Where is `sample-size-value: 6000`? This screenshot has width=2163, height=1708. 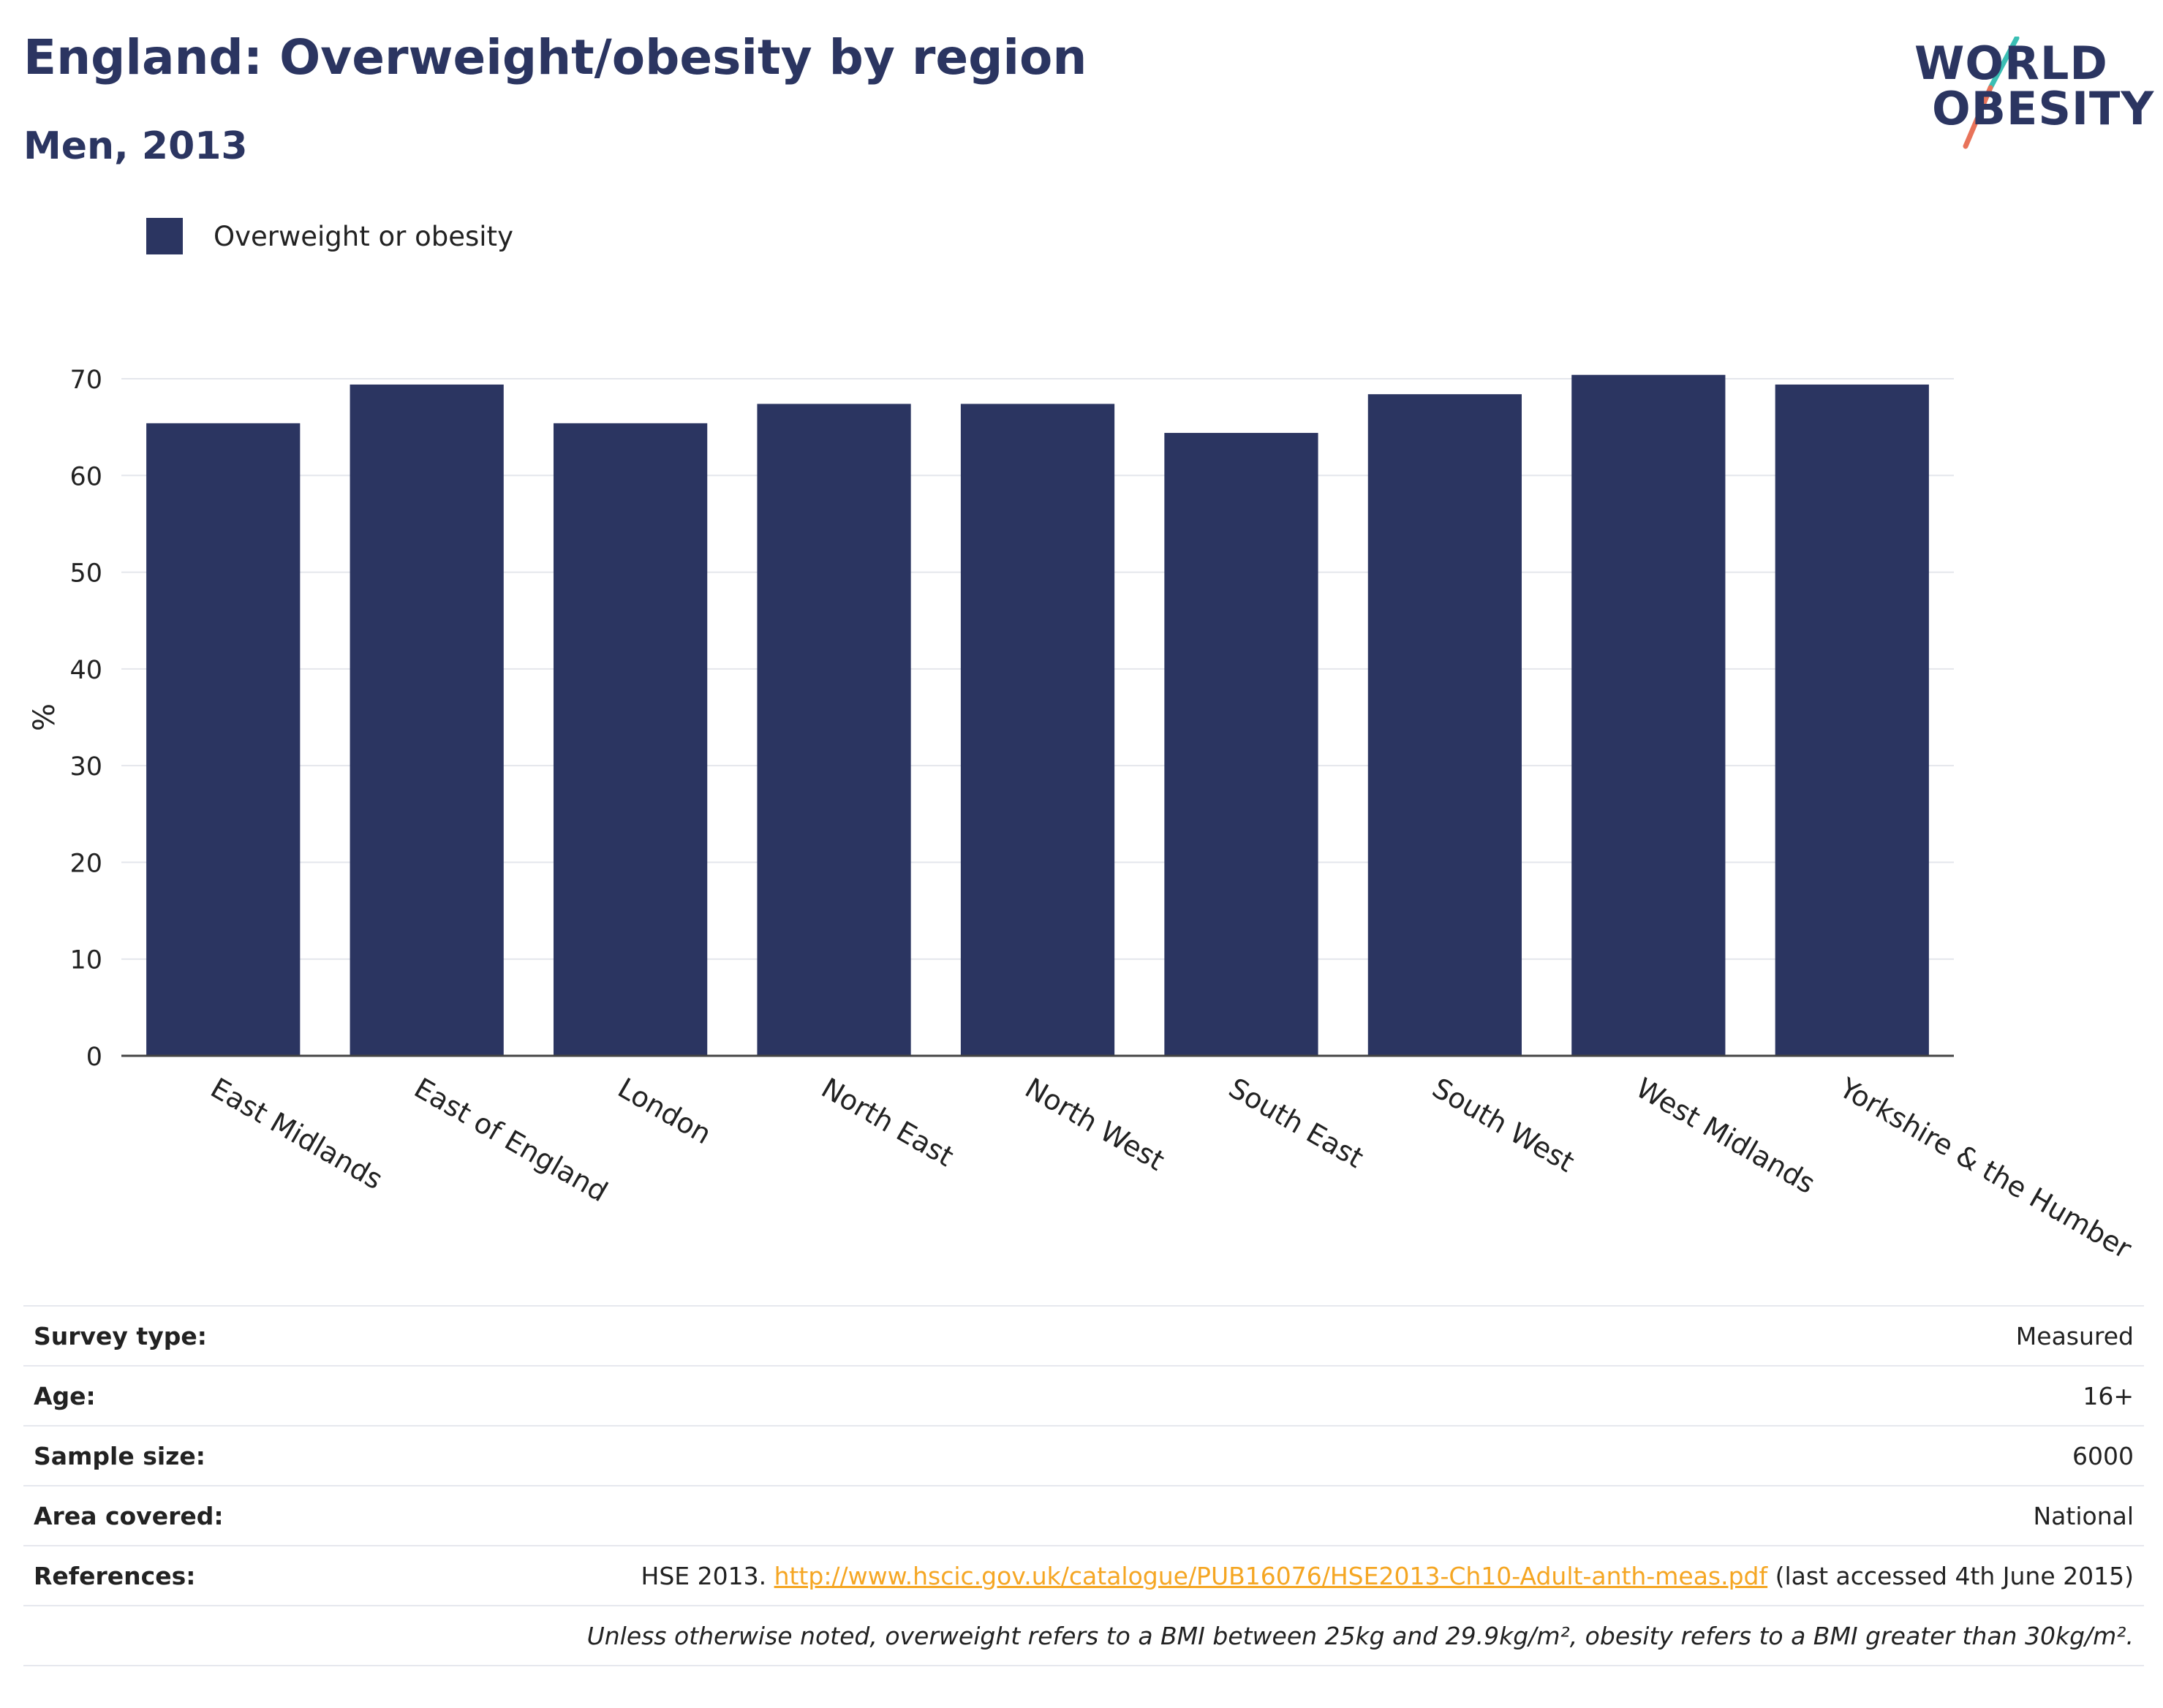
sample-size-value: 6000 is located at coordinates (1240, 1455).